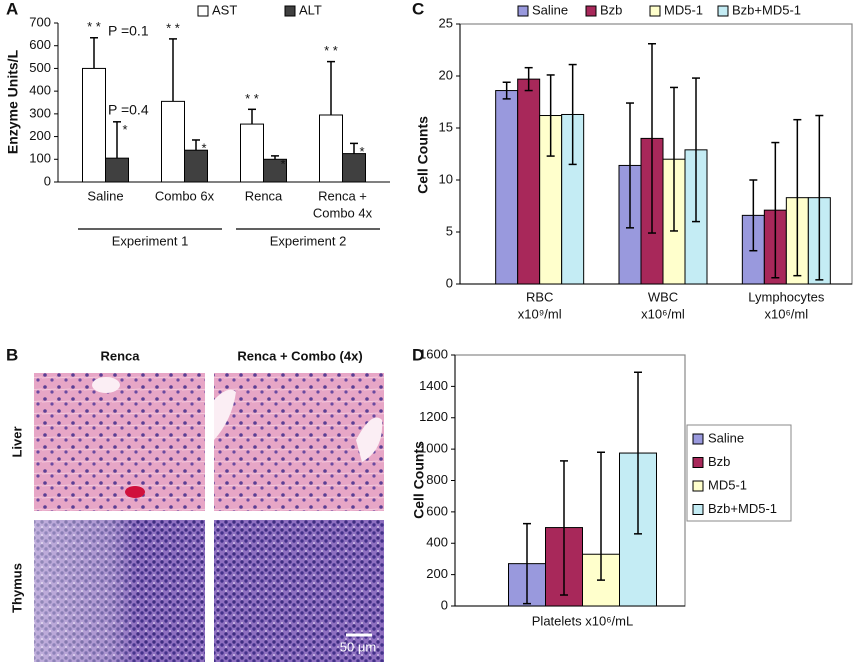 The image size is (864, 666). Describe the element at coordinates (739, 473) in the screenshot. I see `legend-box` at that location.